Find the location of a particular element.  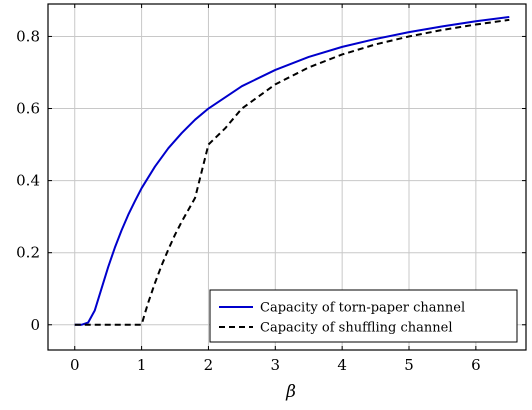

x-tick-label: 0 is located at coordinates (75, 365).